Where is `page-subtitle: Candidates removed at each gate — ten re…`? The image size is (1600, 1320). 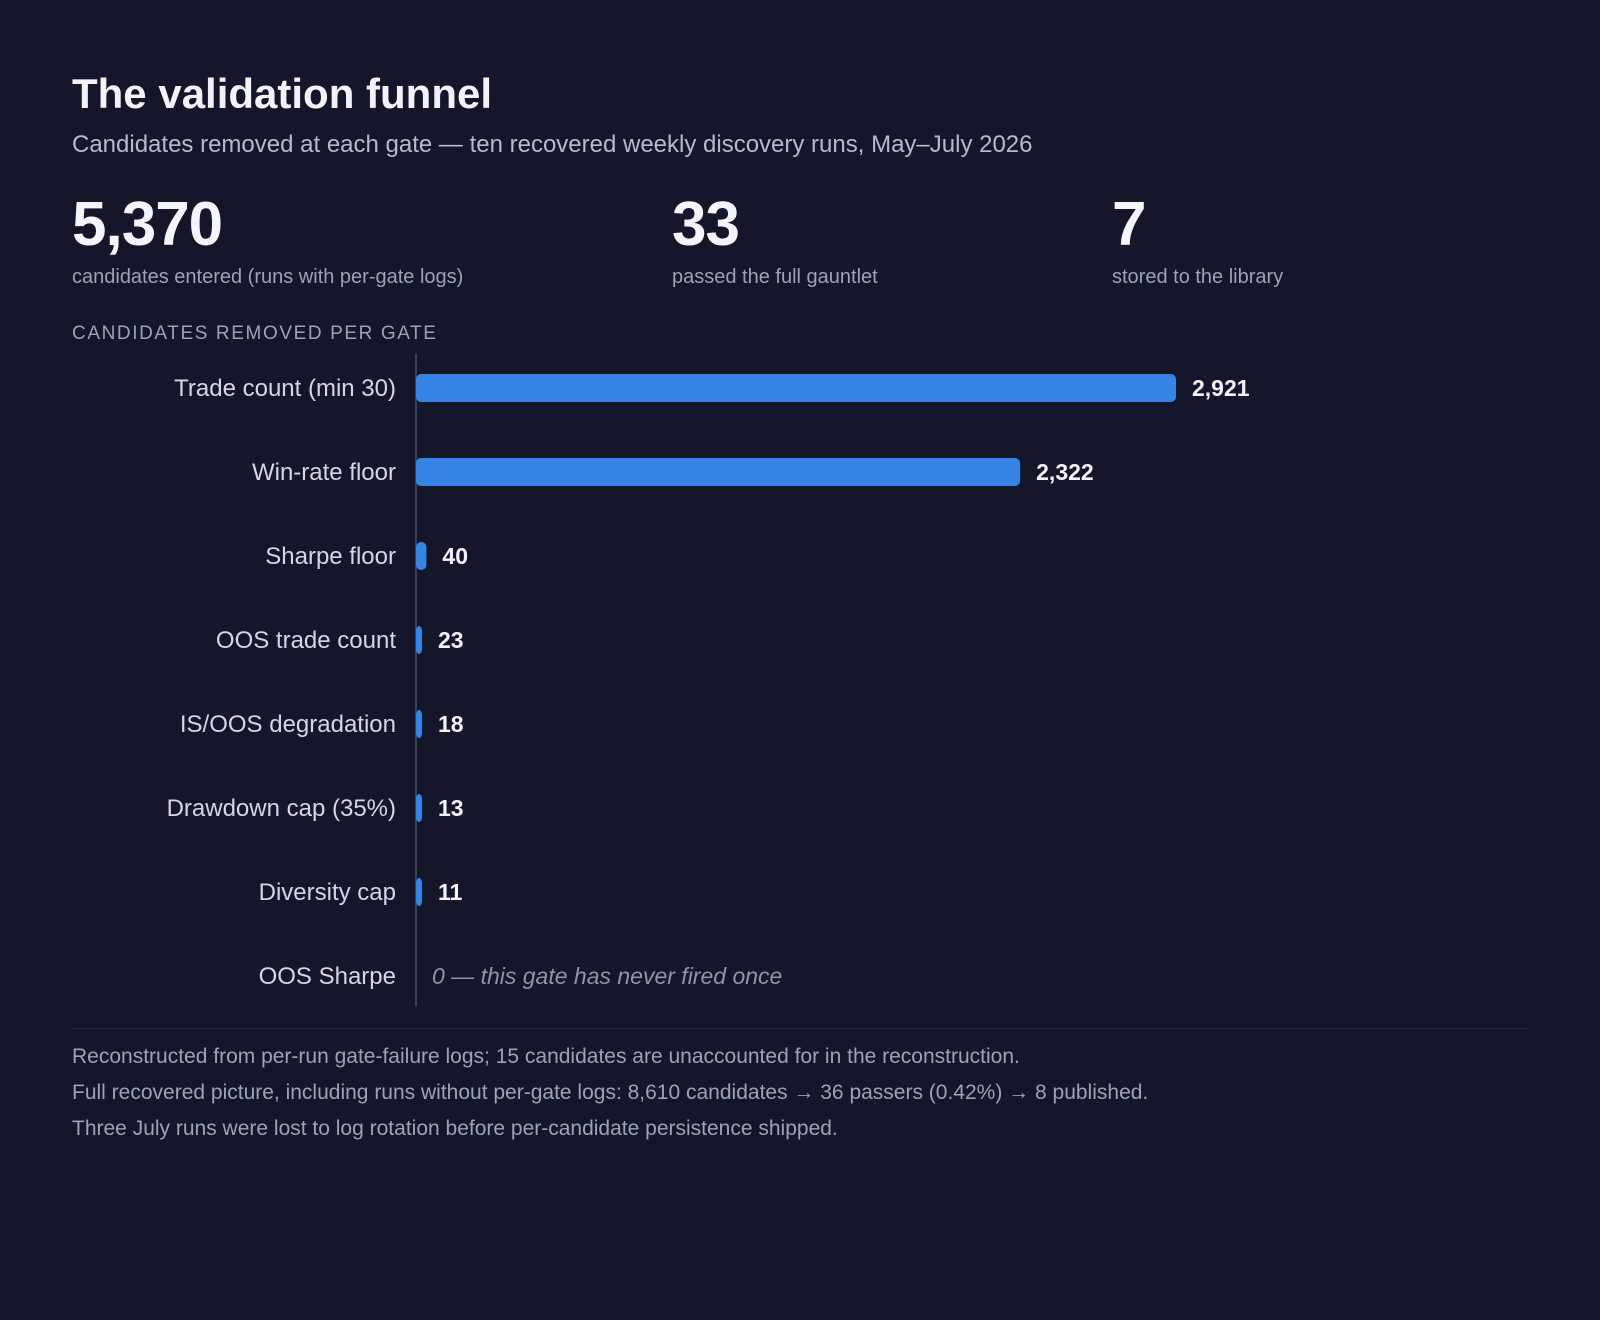 page-subtitle: Candidates removed at each gate — ten re… is located at coordinates (552, 144).